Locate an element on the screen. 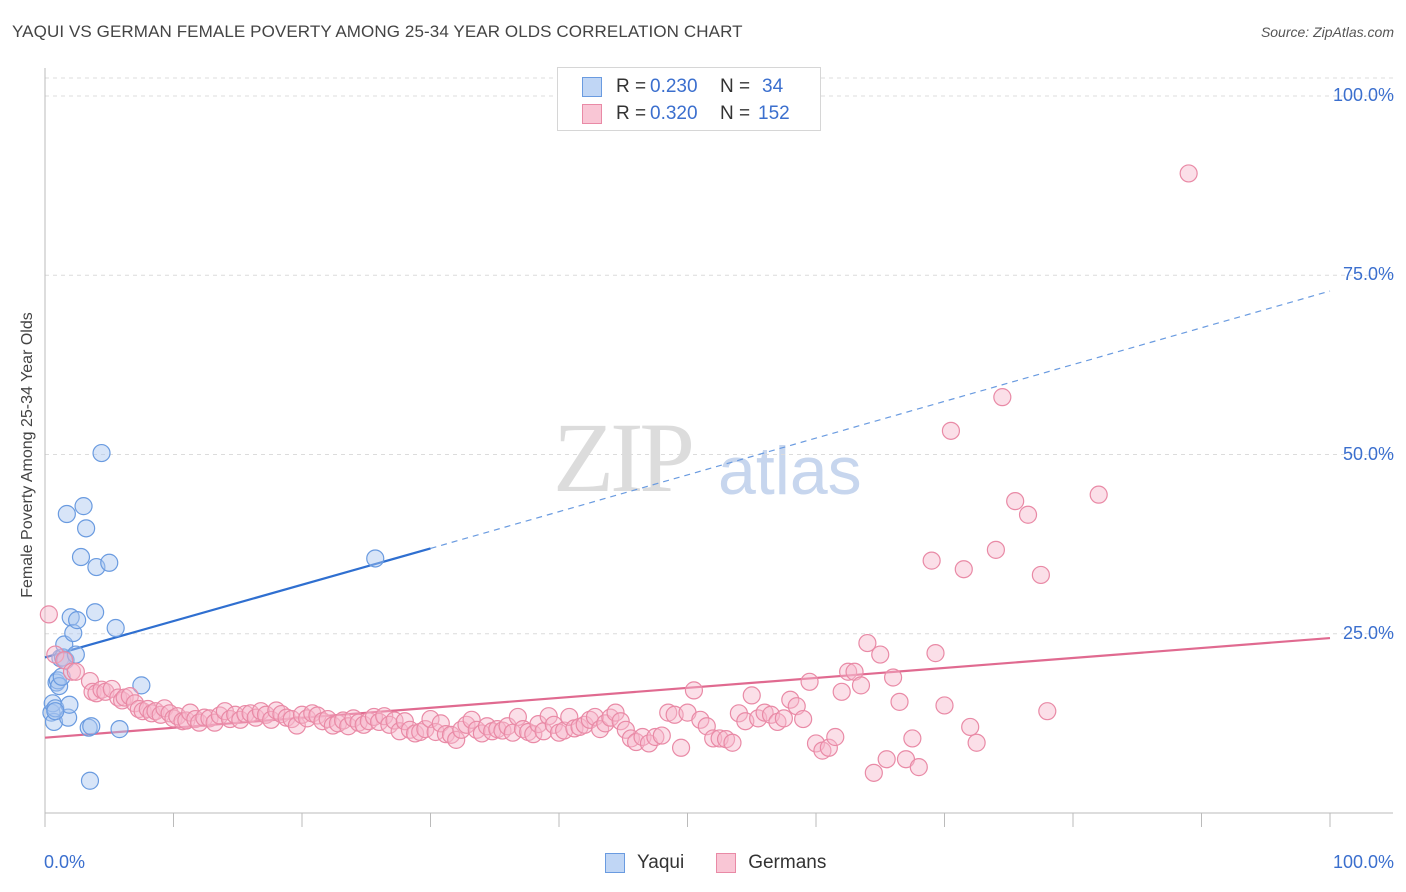  trendline-germans is located at coordinates (687, 687).